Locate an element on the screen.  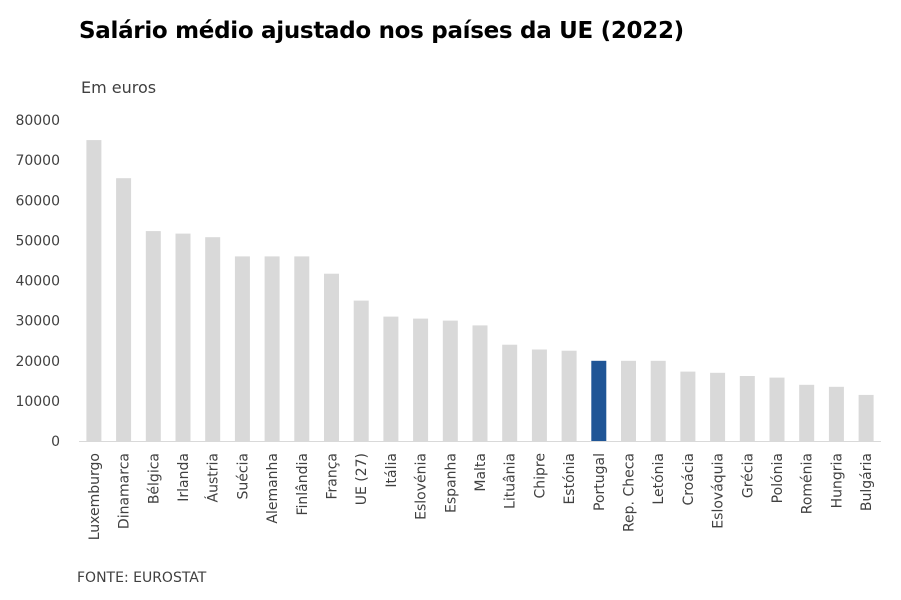
bar-let-nia is located at coordinates (658, 401).